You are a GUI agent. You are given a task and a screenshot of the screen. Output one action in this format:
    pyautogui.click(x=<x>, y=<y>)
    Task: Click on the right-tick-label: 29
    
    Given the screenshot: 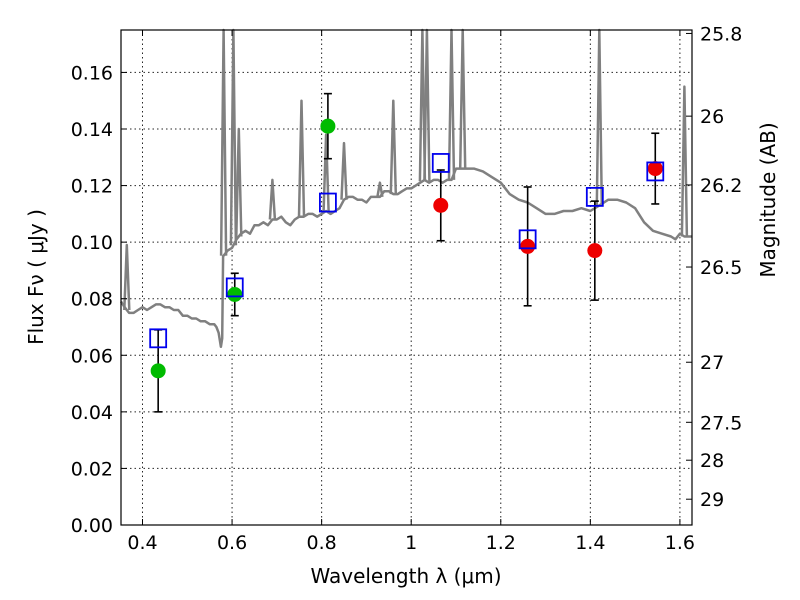 What is the action you would take?
    pyautogui.click(x=712, y=500)
    